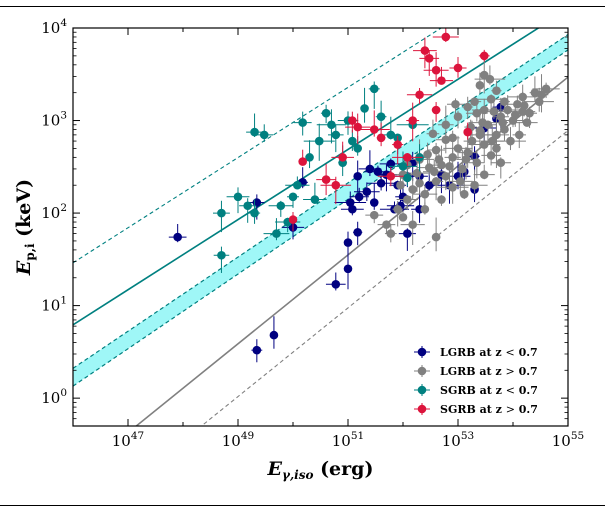  Describe the element at coordinates (54, 305) in the screenshot. I see `y-tick-label: 10¹` at that location.